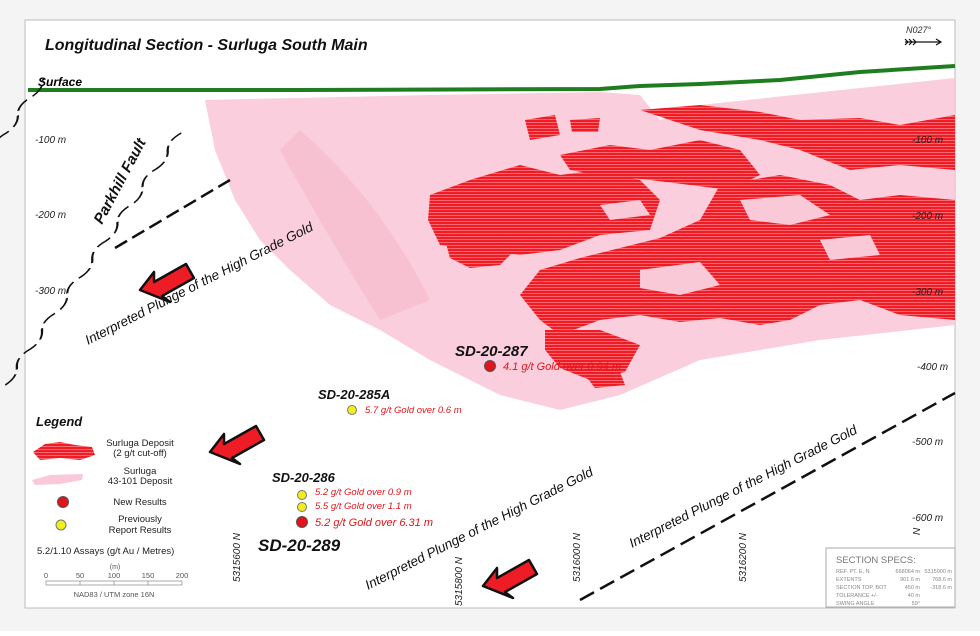 This screenshot has width=980, height=636. Describe the element at coordinates (114, 583) in the screenshot. I see `scale-bar` at that location.